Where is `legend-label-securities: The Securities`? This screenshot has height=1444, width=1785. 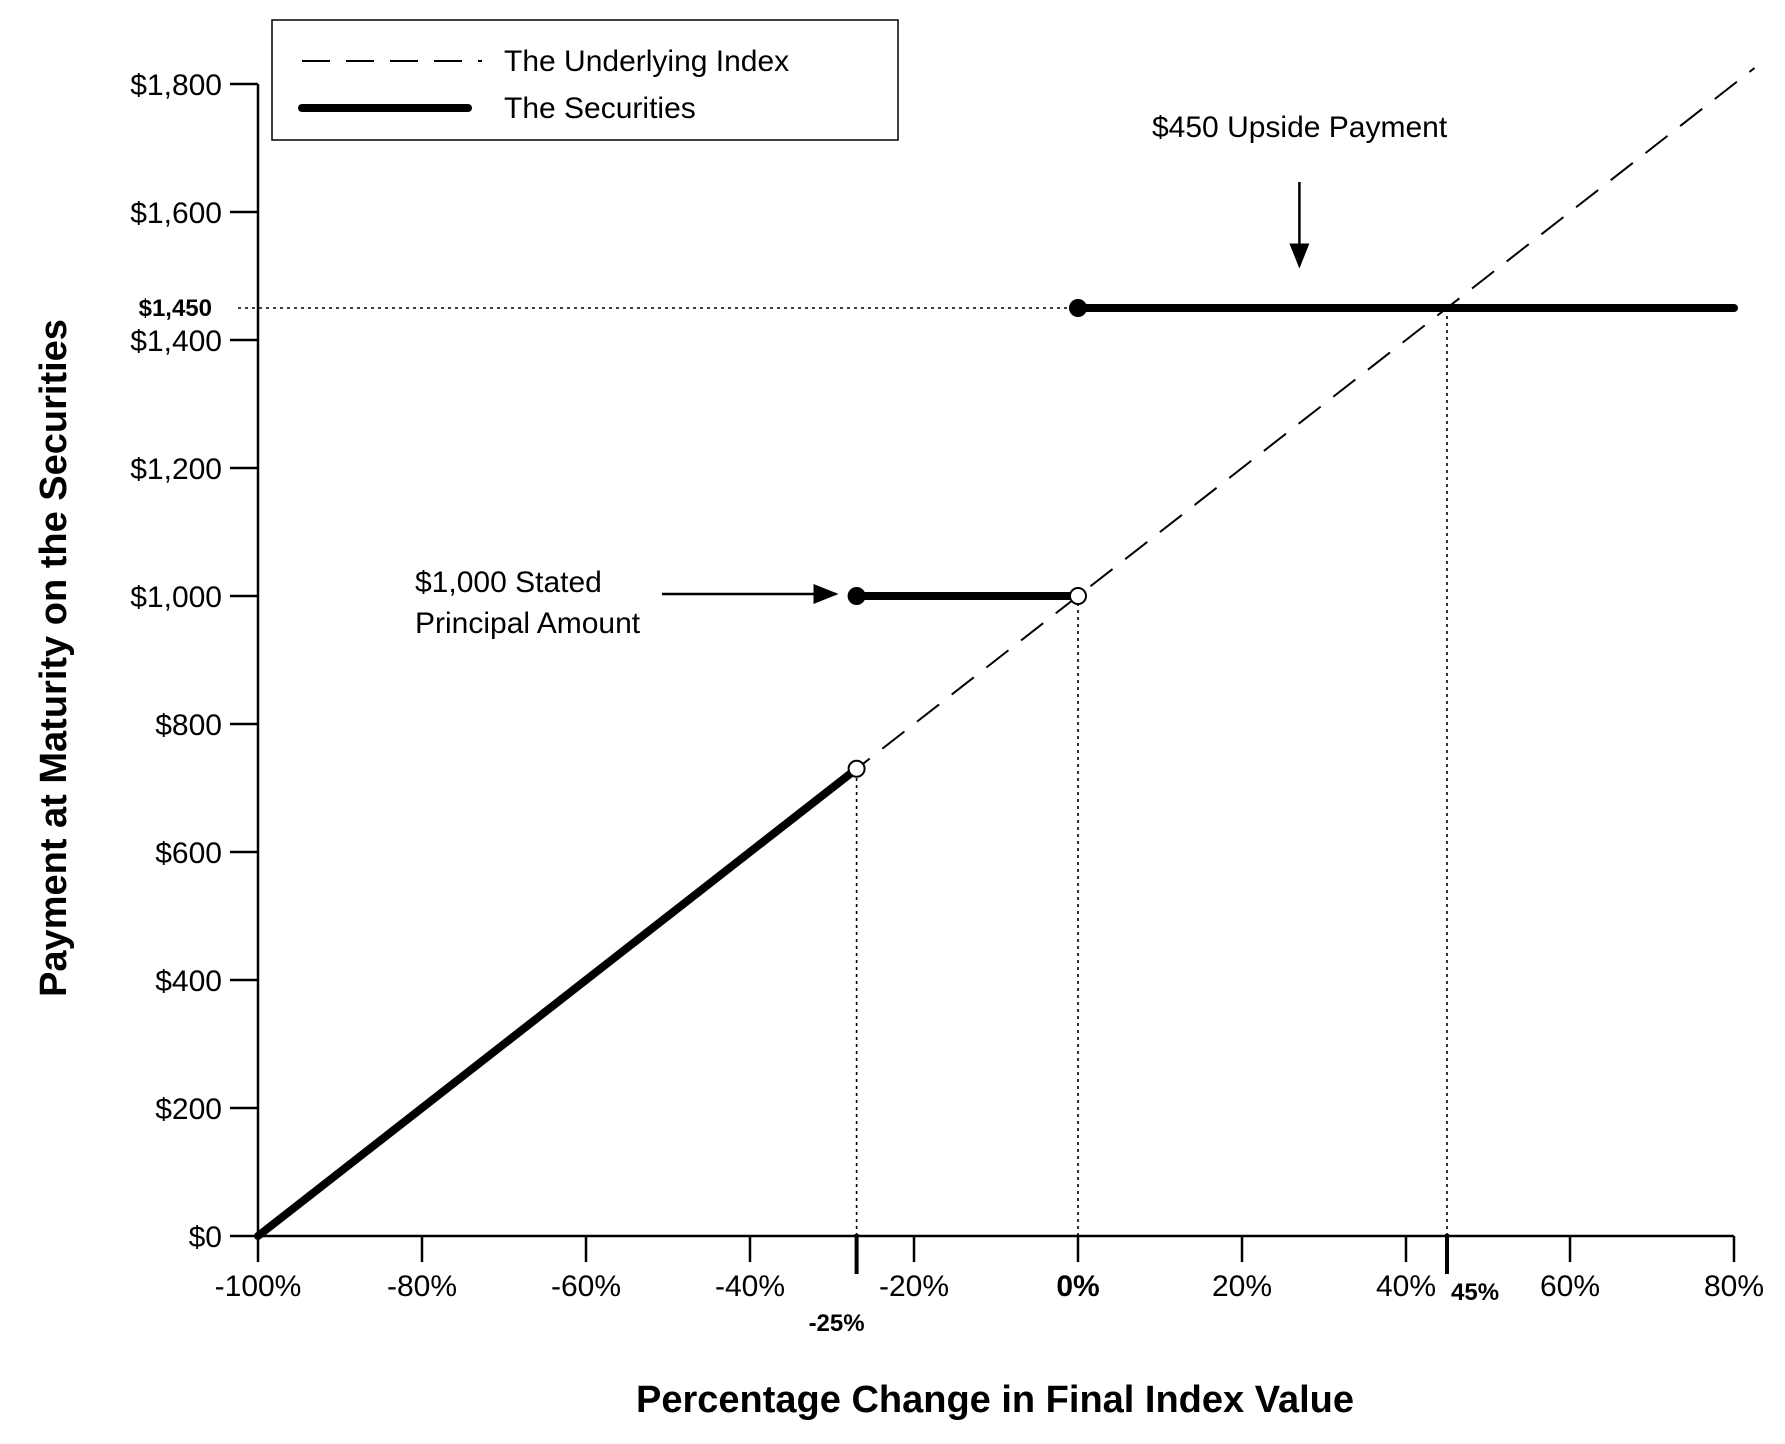
legend-label-securities: The Securities is located at coordinates (600, 108).